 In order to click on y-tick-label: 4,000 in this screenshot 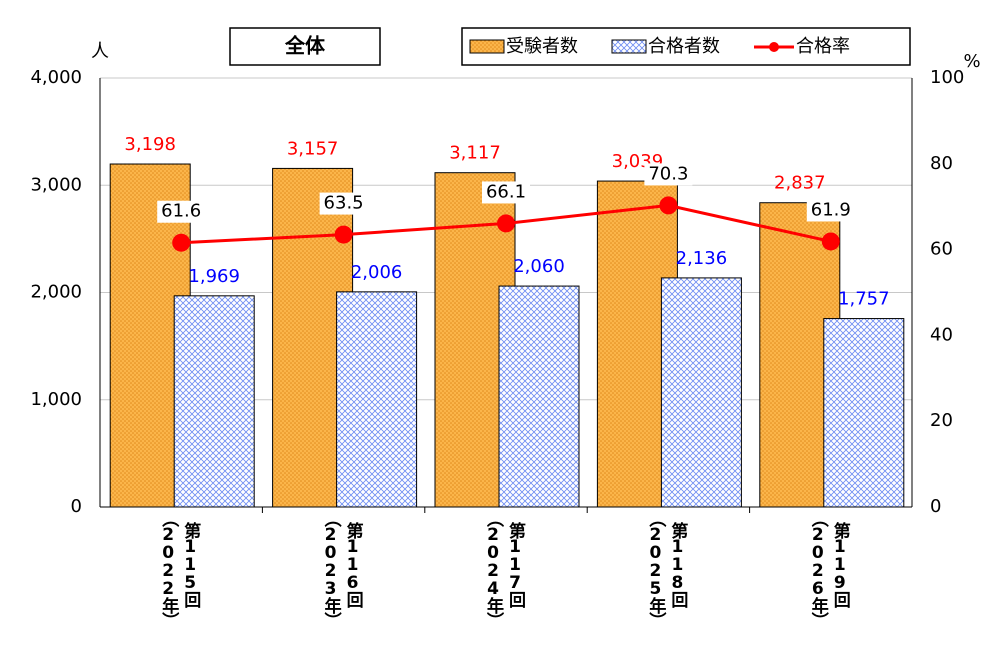, I will do `click(56, 77)`.